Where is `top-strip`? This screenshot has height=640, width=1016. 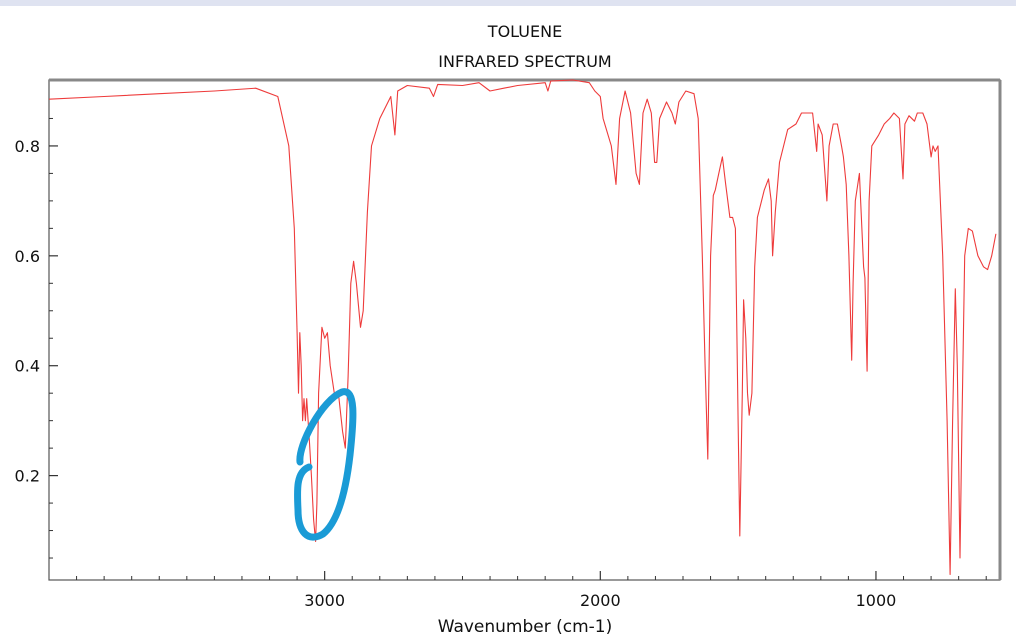
top-strip is located at coordinates (508, 3).